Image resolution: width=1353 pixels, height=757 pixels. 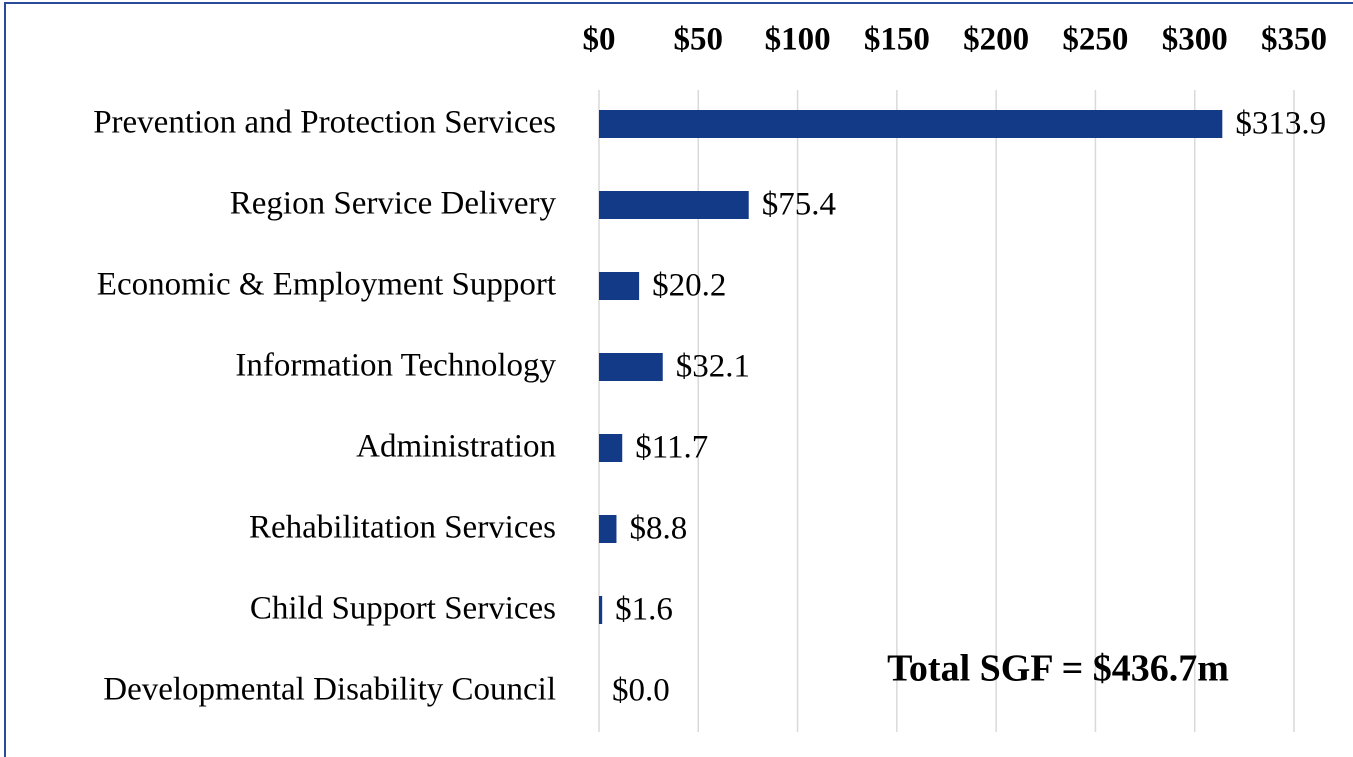 I want to click on x-tick-label: $50, so click(x=699, y=40).